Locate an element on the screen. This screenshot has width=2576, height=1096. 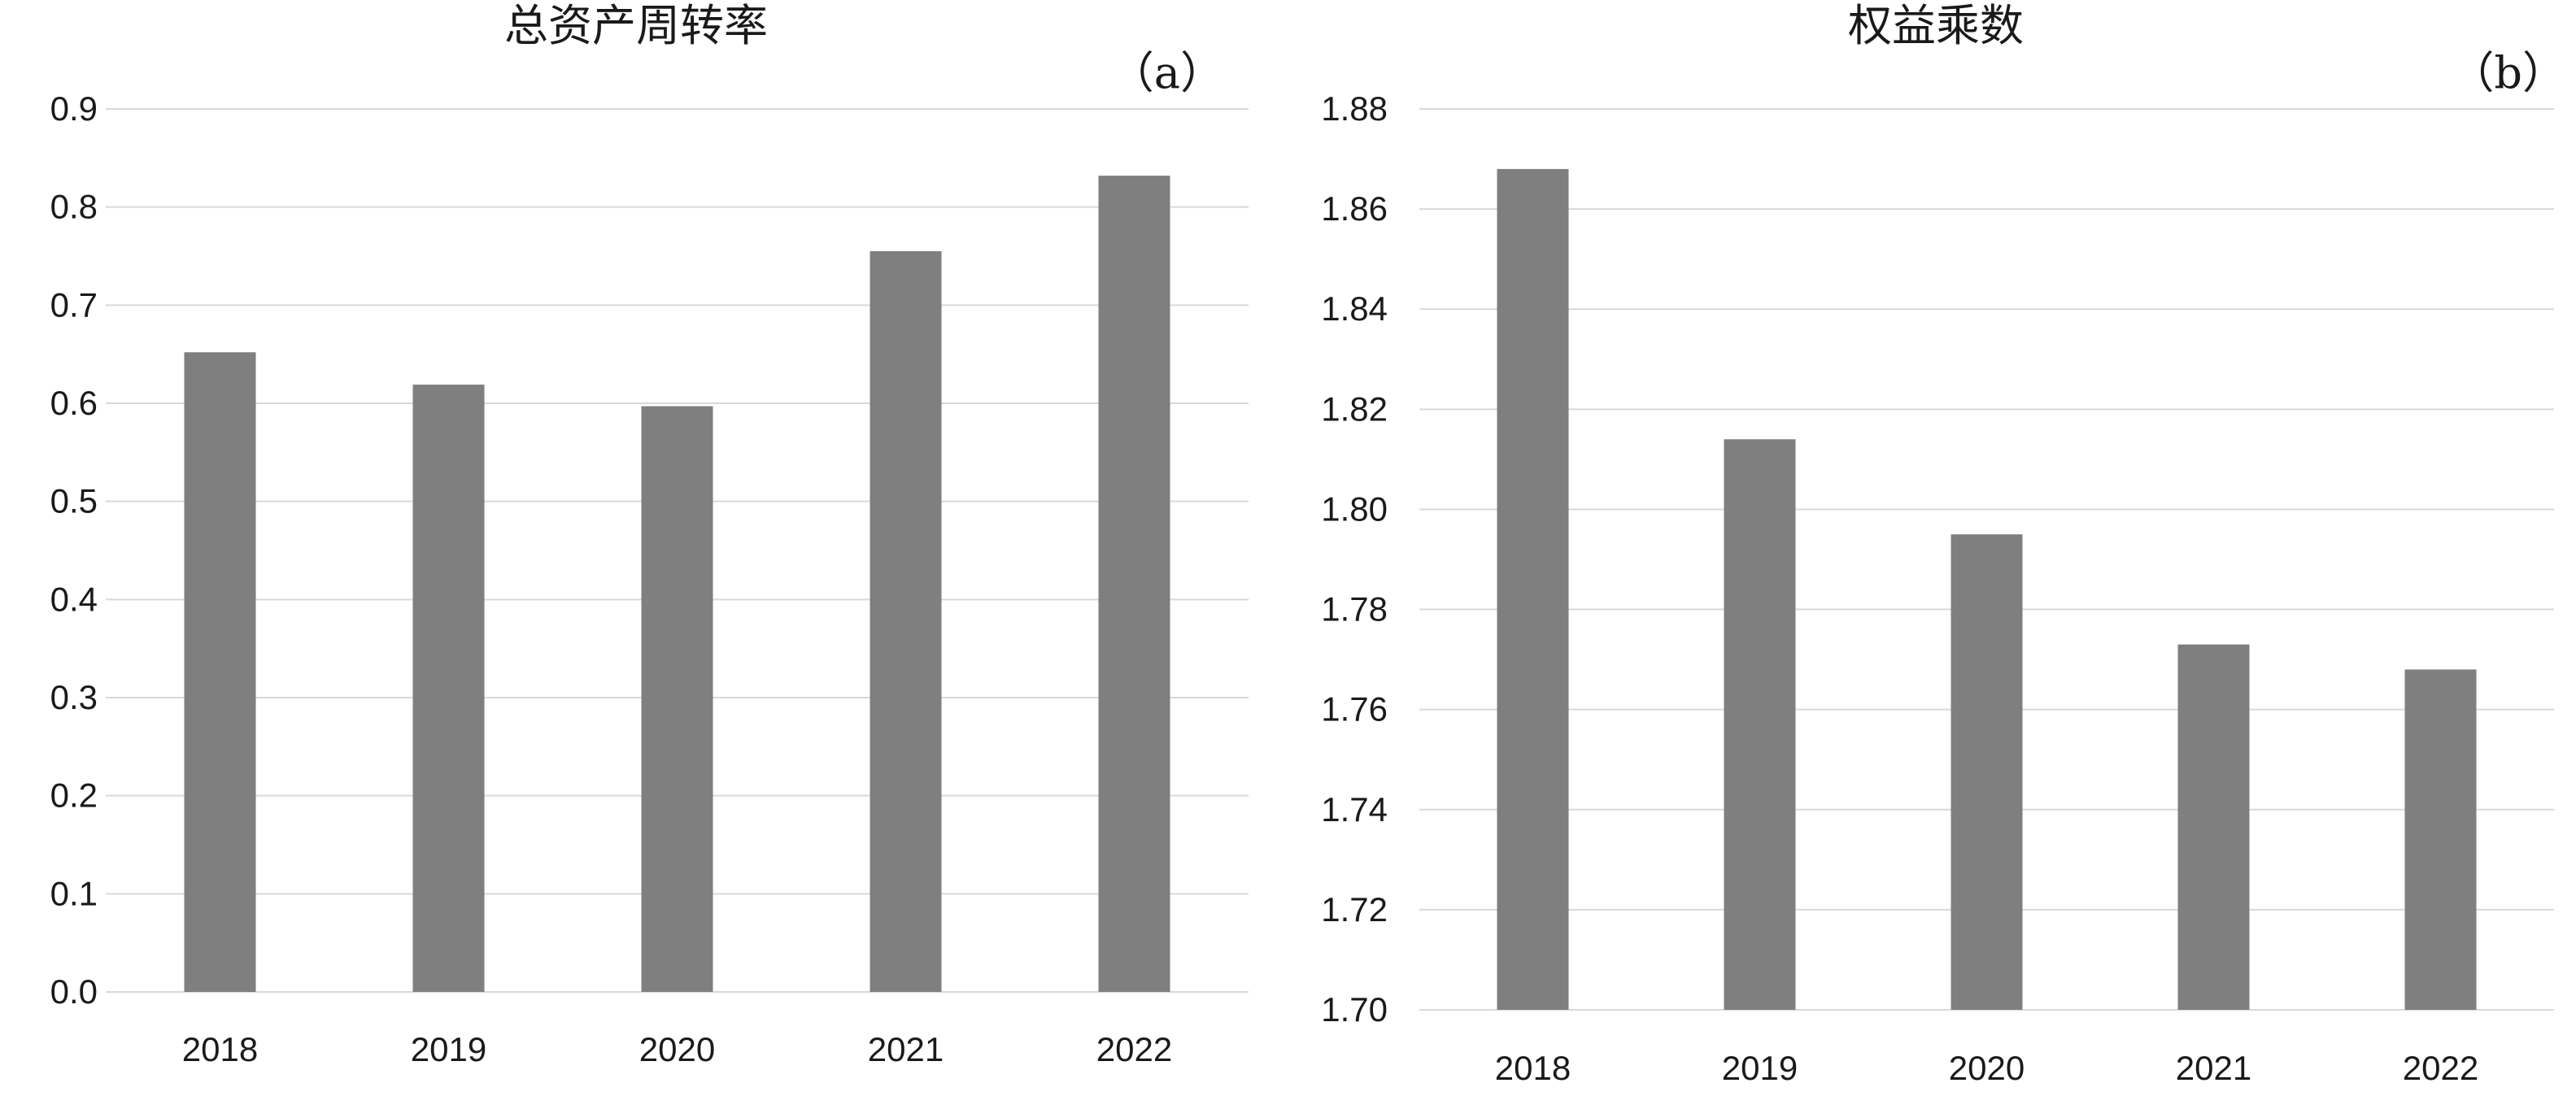
chart-a-y-tick-label: 0.5 is located at coordinates (74, 501).